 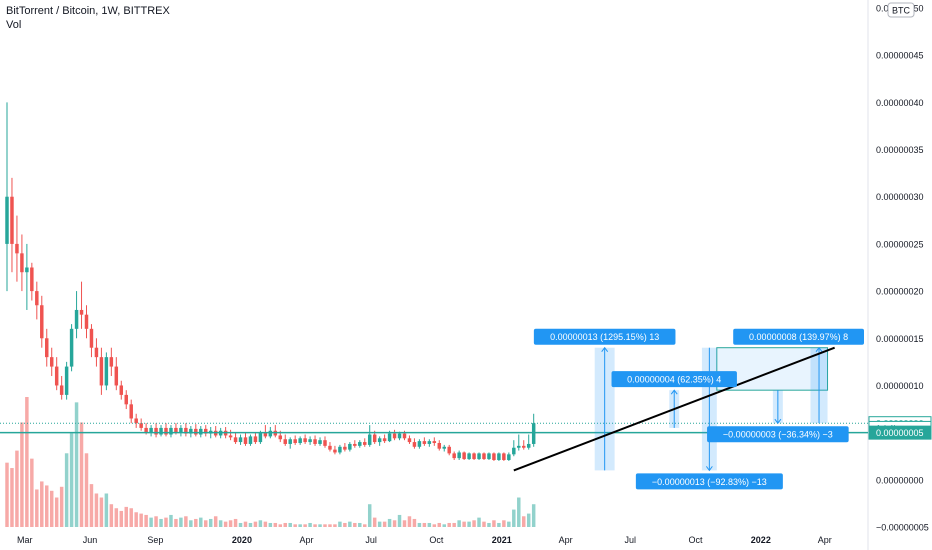 What do you see at coordinates (14, 25) in the screenshot?
I see `volume-indicator-label: Vol` at bounding box center [14, 25].